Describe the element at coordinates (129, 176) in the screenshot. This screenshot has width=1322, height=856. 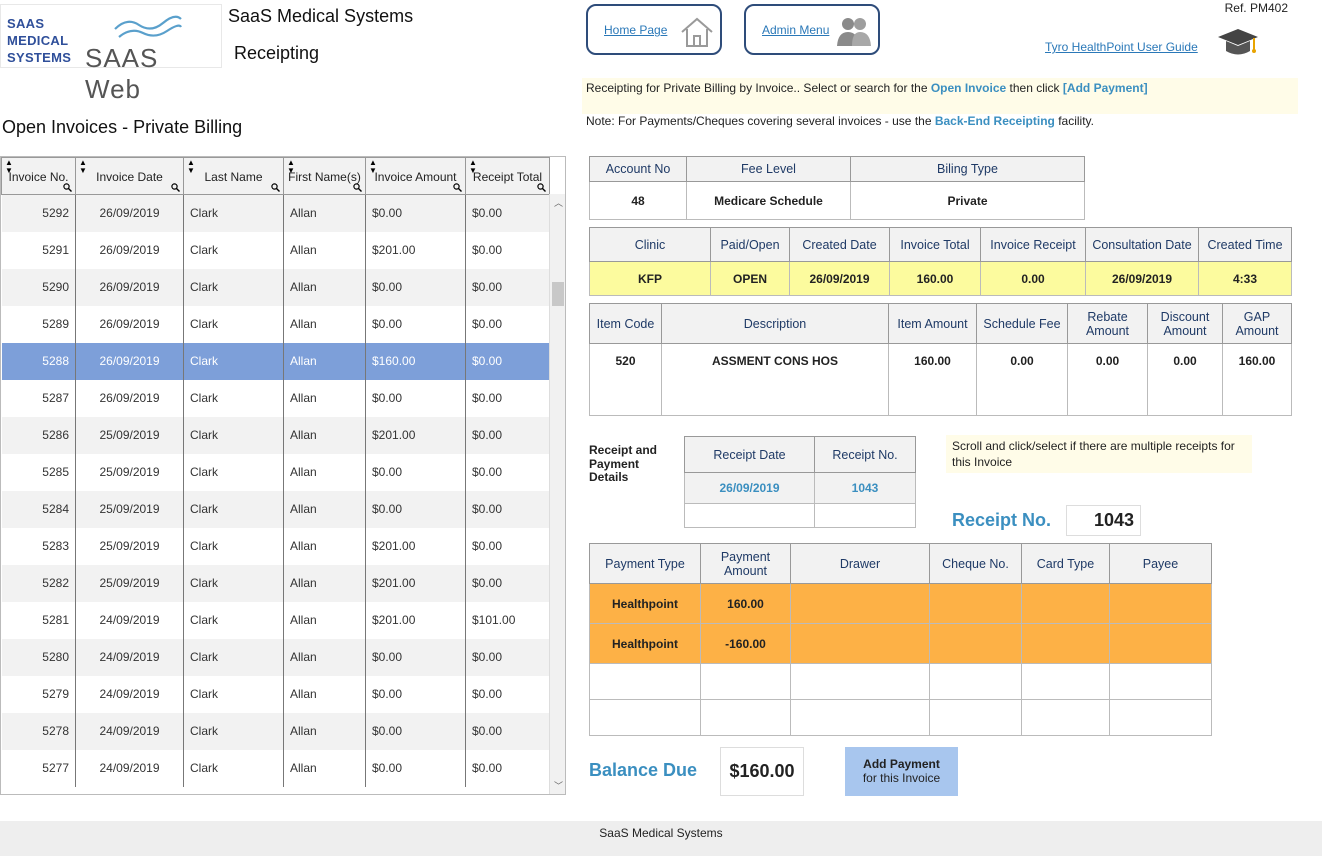
I see `column-header-1: ▲ ▼ Invoice Date` at that location.